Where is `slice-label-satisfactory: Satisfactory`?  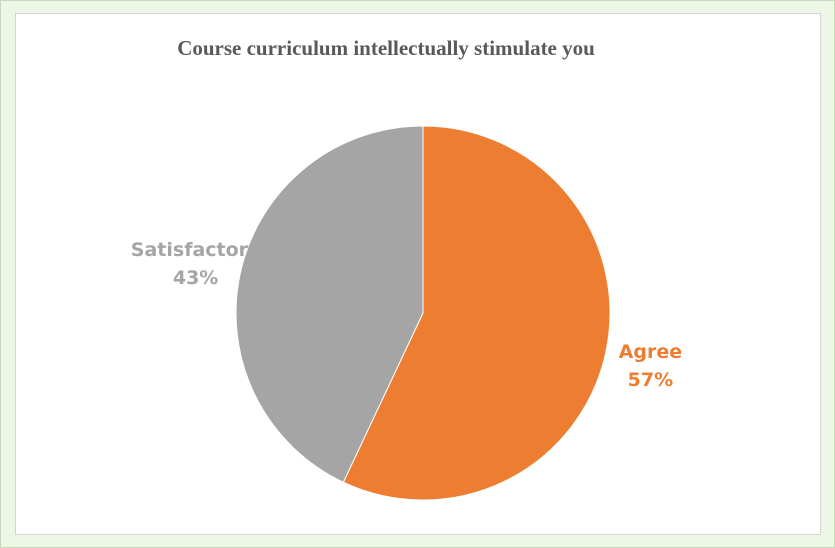 slice-label-satisfactory: Satisfactory is located at coordinates (196, 250).